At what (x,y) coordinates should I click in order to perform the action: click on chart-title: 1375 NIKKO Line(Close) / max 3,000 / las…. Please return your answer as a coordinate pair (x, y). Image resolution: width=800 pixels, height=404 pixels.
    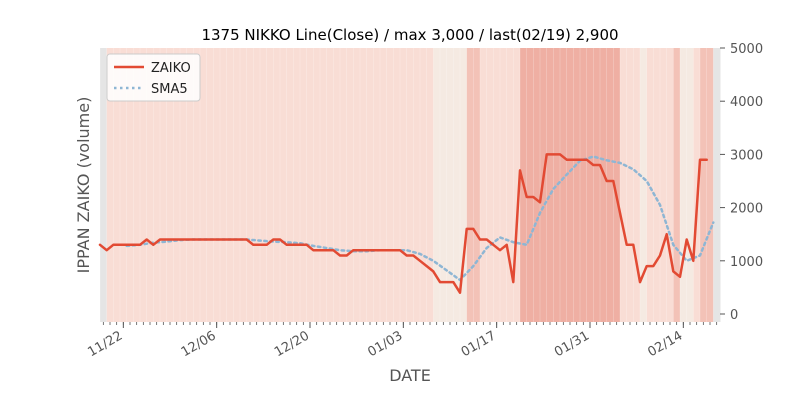
    Looking at the image, I should click on (409, 35).